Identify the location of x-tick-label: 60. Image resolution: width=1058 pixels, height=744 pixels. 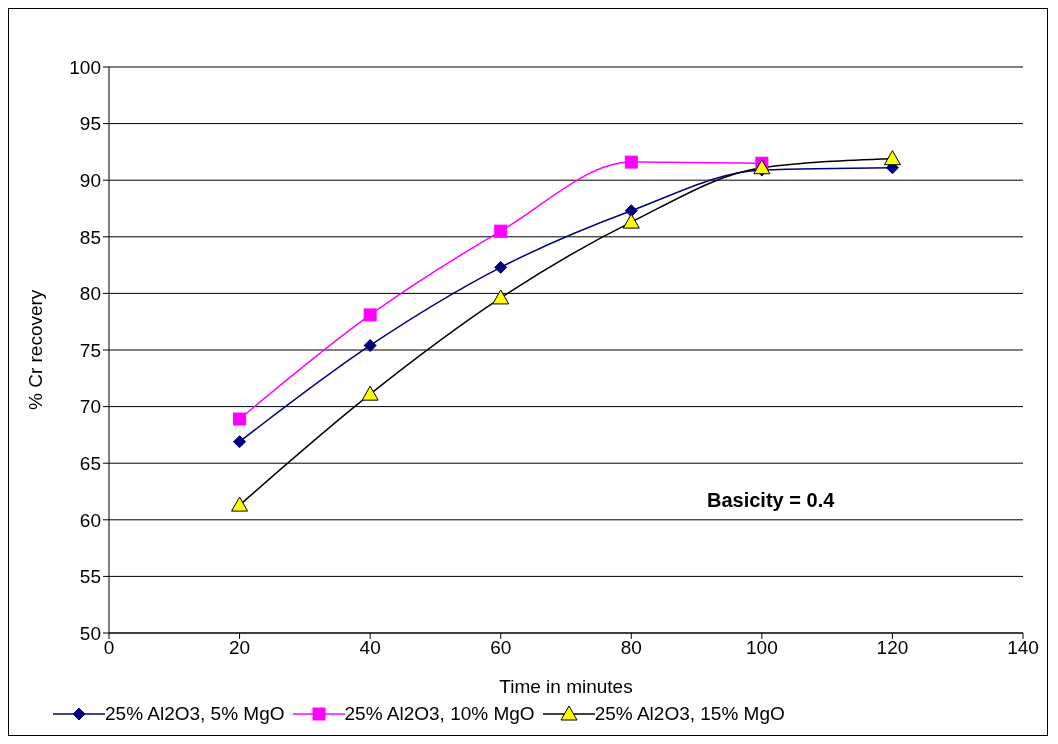
(501, 648).